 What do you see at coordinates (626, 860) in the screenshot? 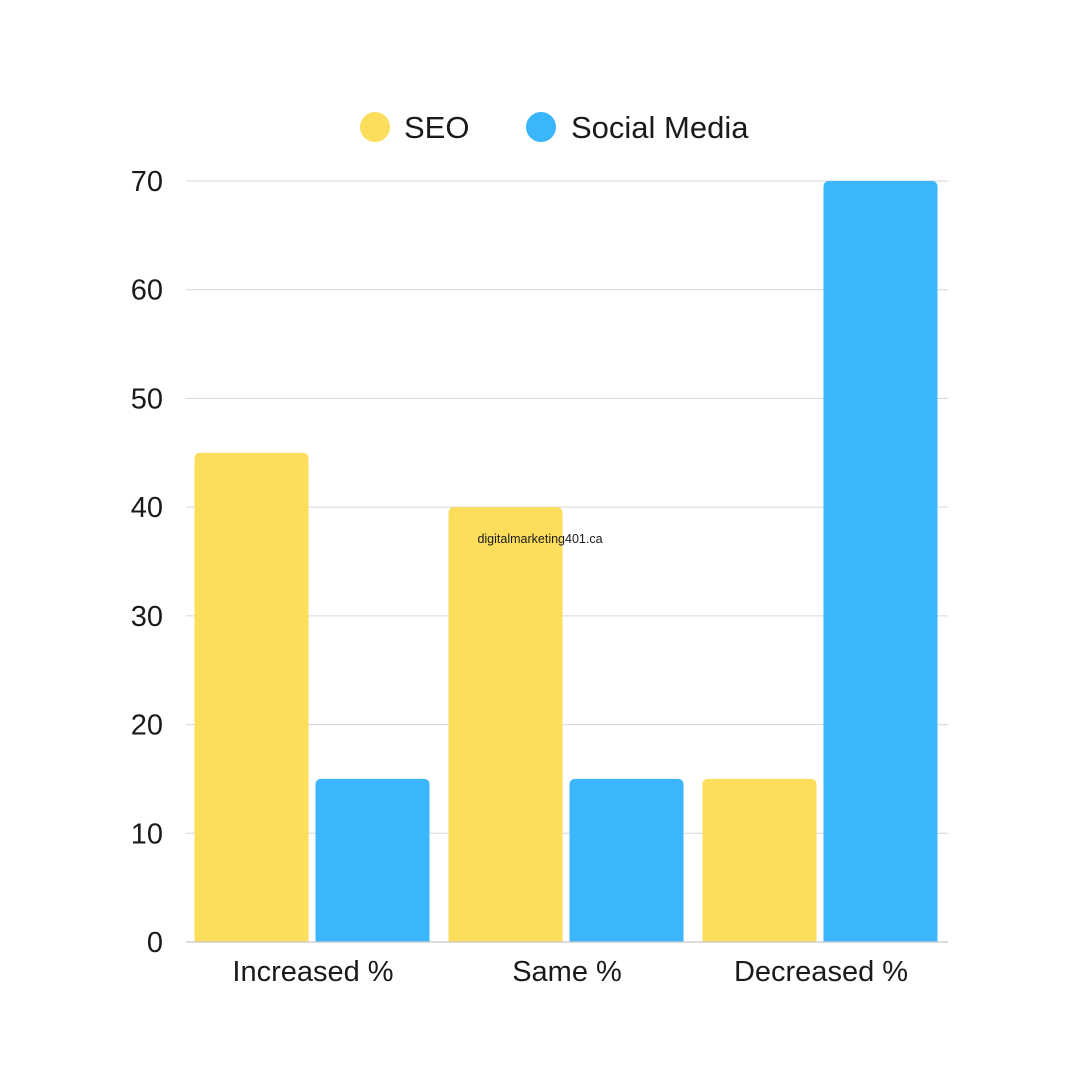
I see `bar-social-media-same` at bounding box center [626, 860].